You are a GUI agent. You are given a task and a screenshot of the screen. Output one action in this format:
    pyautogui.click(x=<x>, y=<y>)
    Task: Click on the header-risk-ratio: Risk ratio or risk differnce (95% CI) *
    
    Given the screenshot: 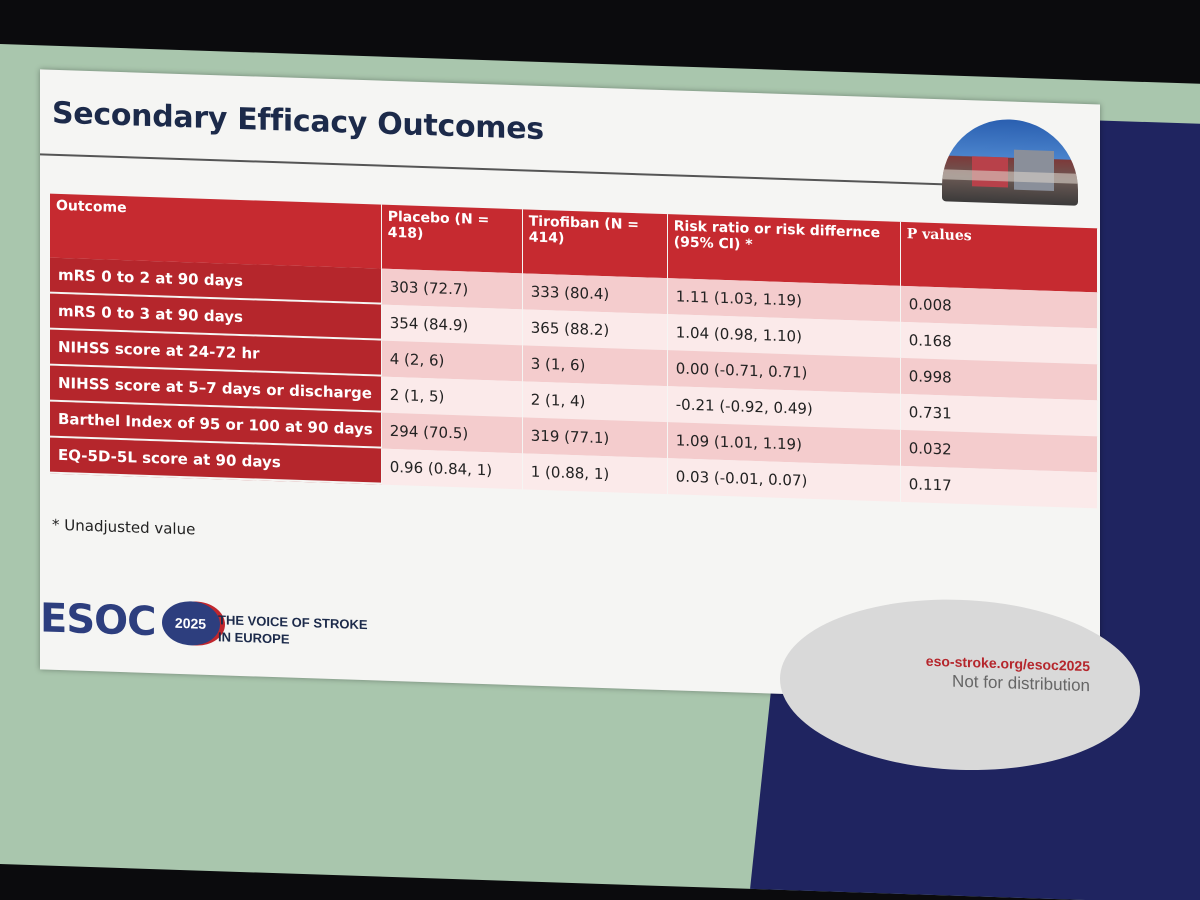 What is the action you would take?
    pyautogui.click(x=784, y=250)
    